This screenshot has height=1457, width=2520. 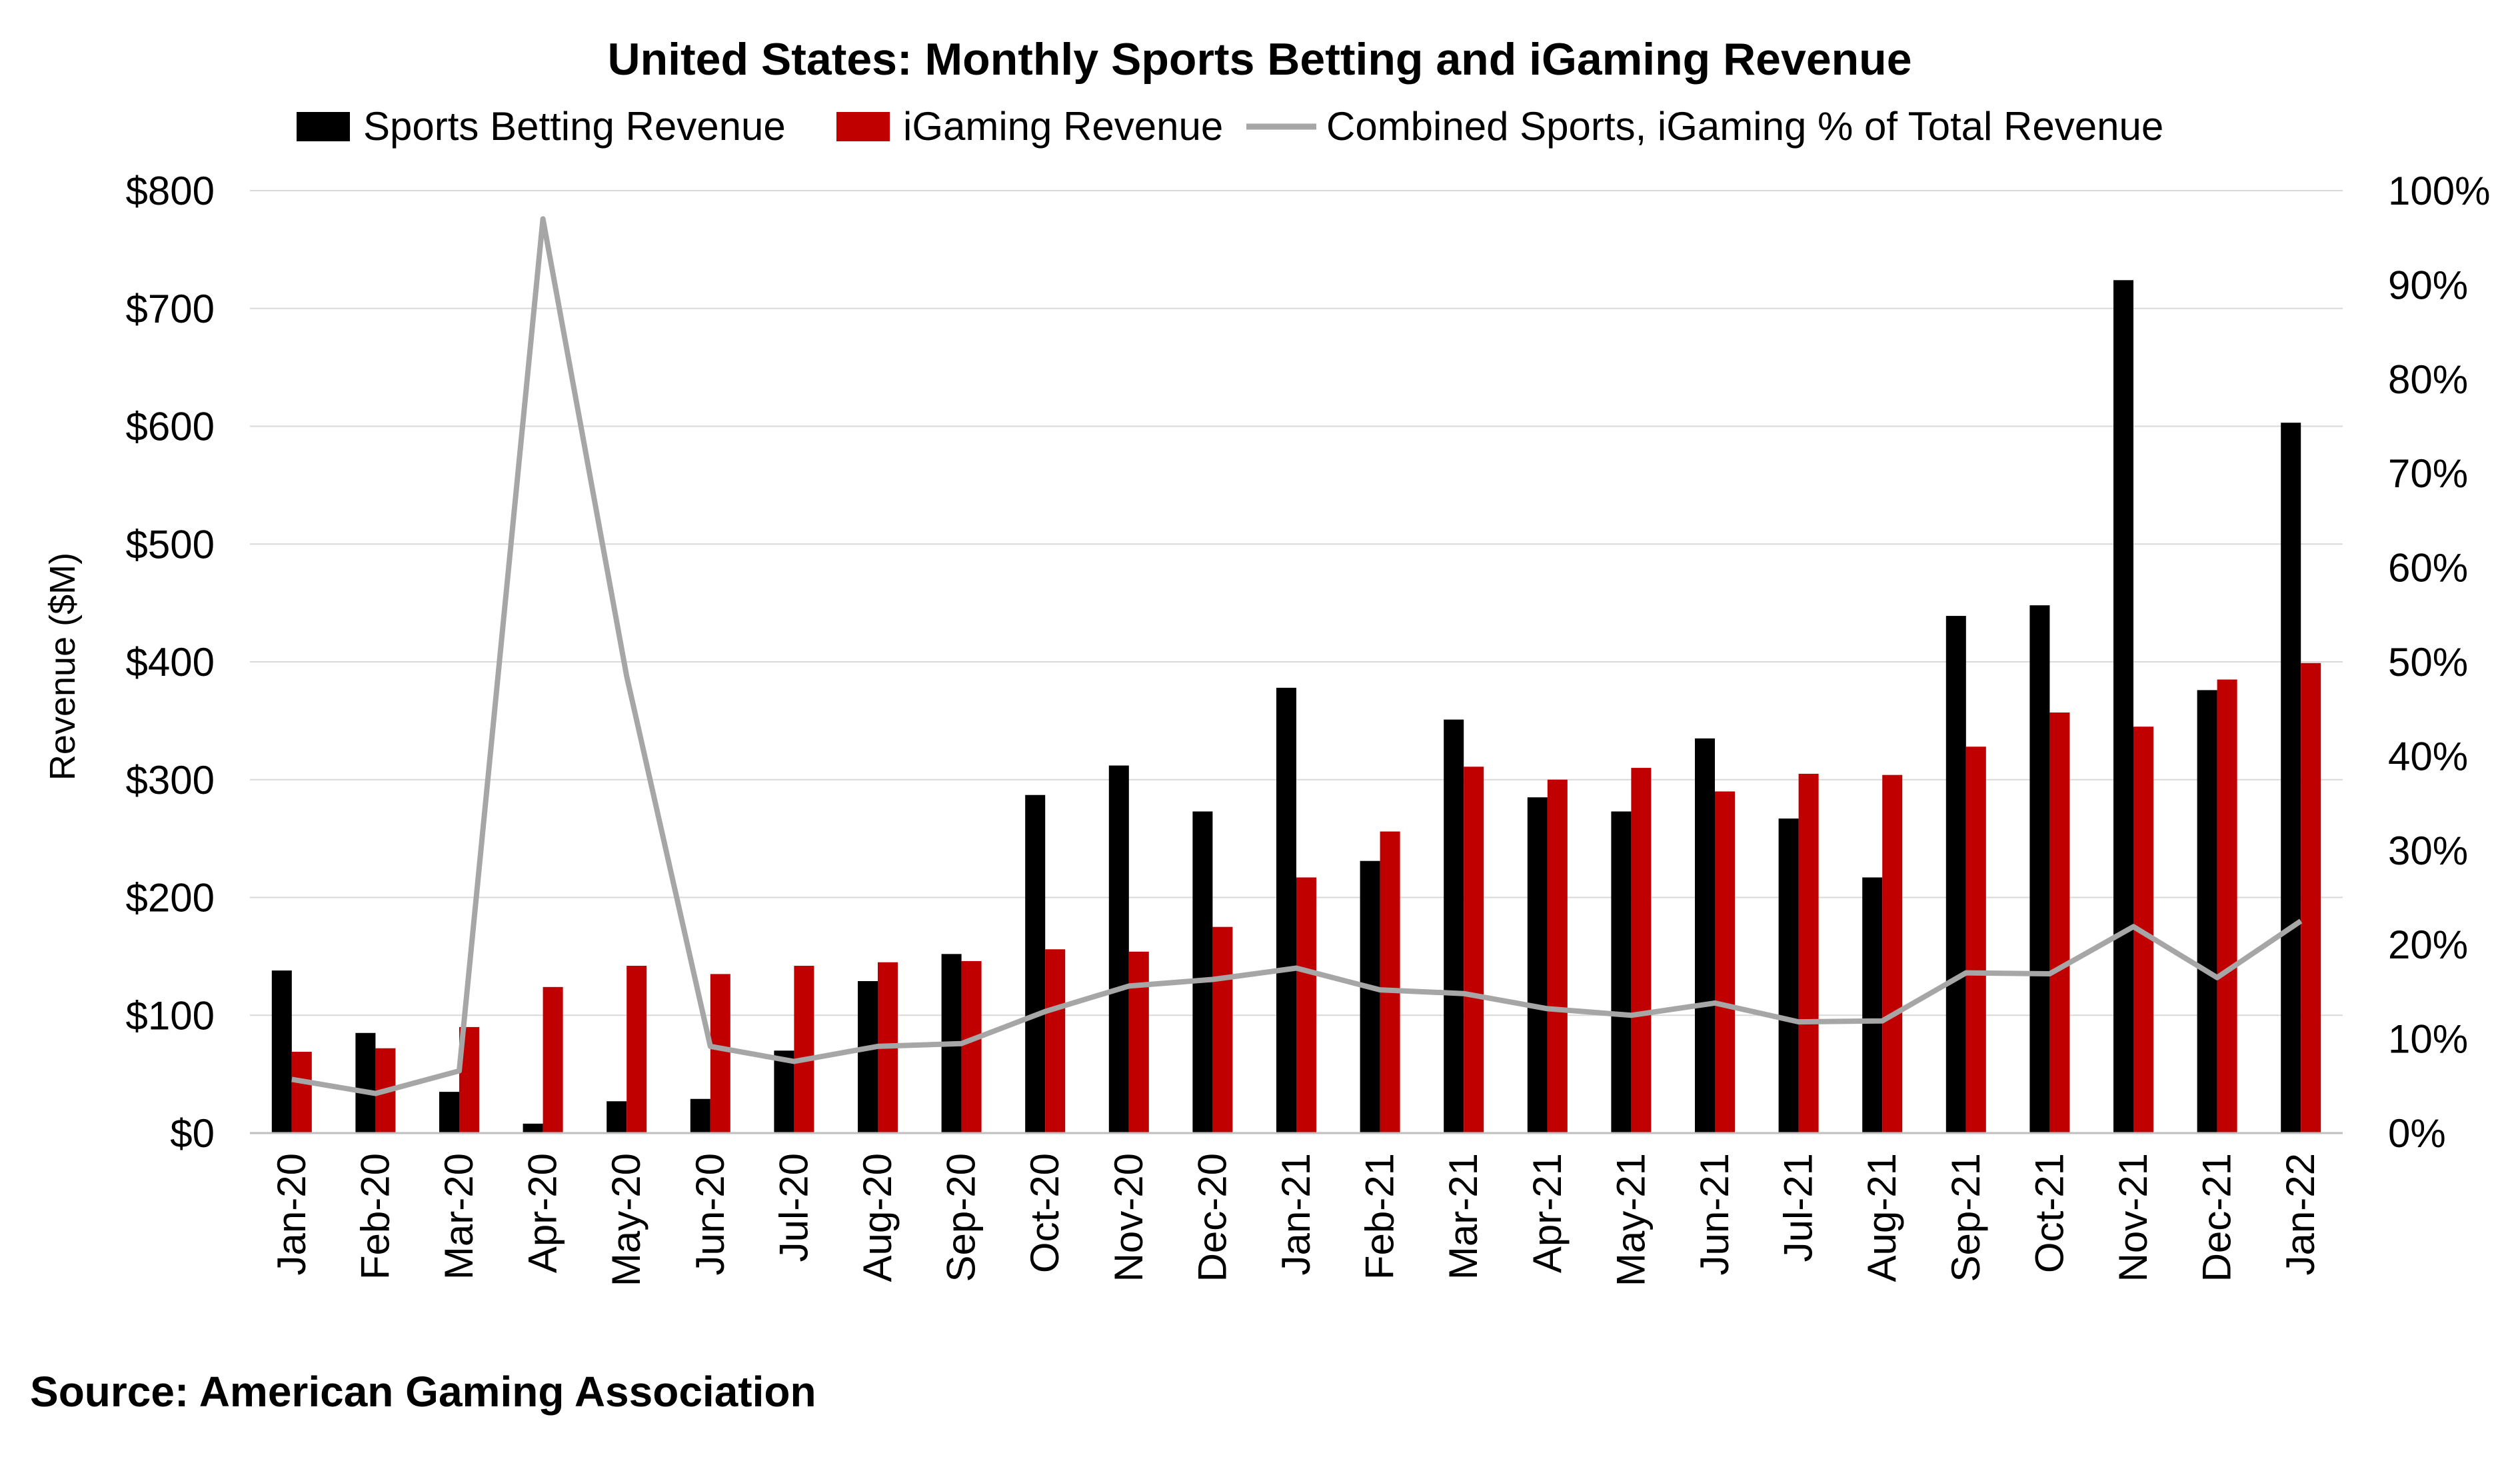 What do you see at coordinates (2428, 379) in the screenshot?
I see `y2-tick-label: 80%` at bounding box center [2428, 379].